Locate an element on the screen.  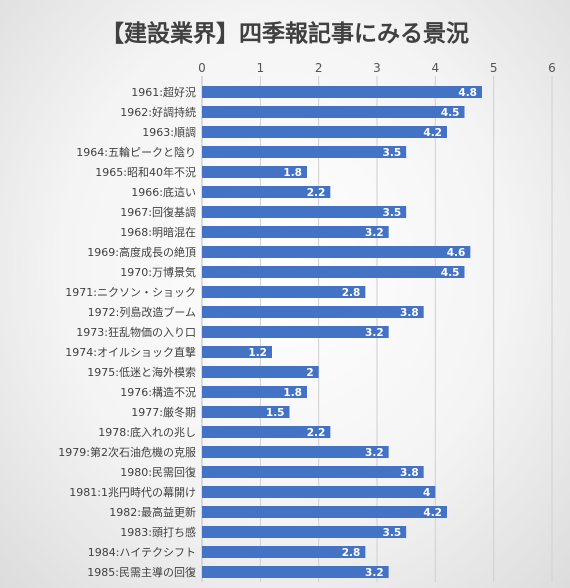
category-label: 1975:低迷と海外模索 is located at coordinates (141, 372).